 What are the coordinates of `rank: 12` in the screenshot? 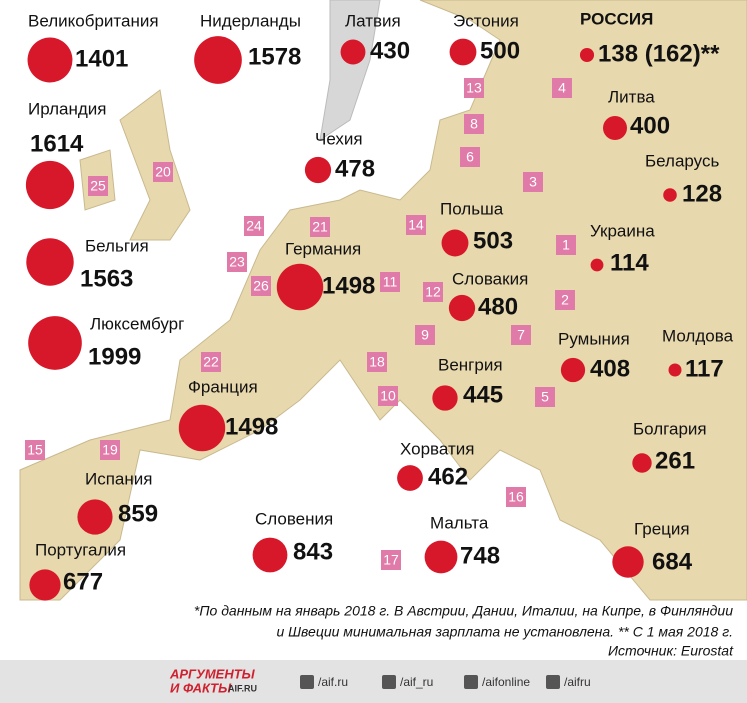 It's located at (433, 292).